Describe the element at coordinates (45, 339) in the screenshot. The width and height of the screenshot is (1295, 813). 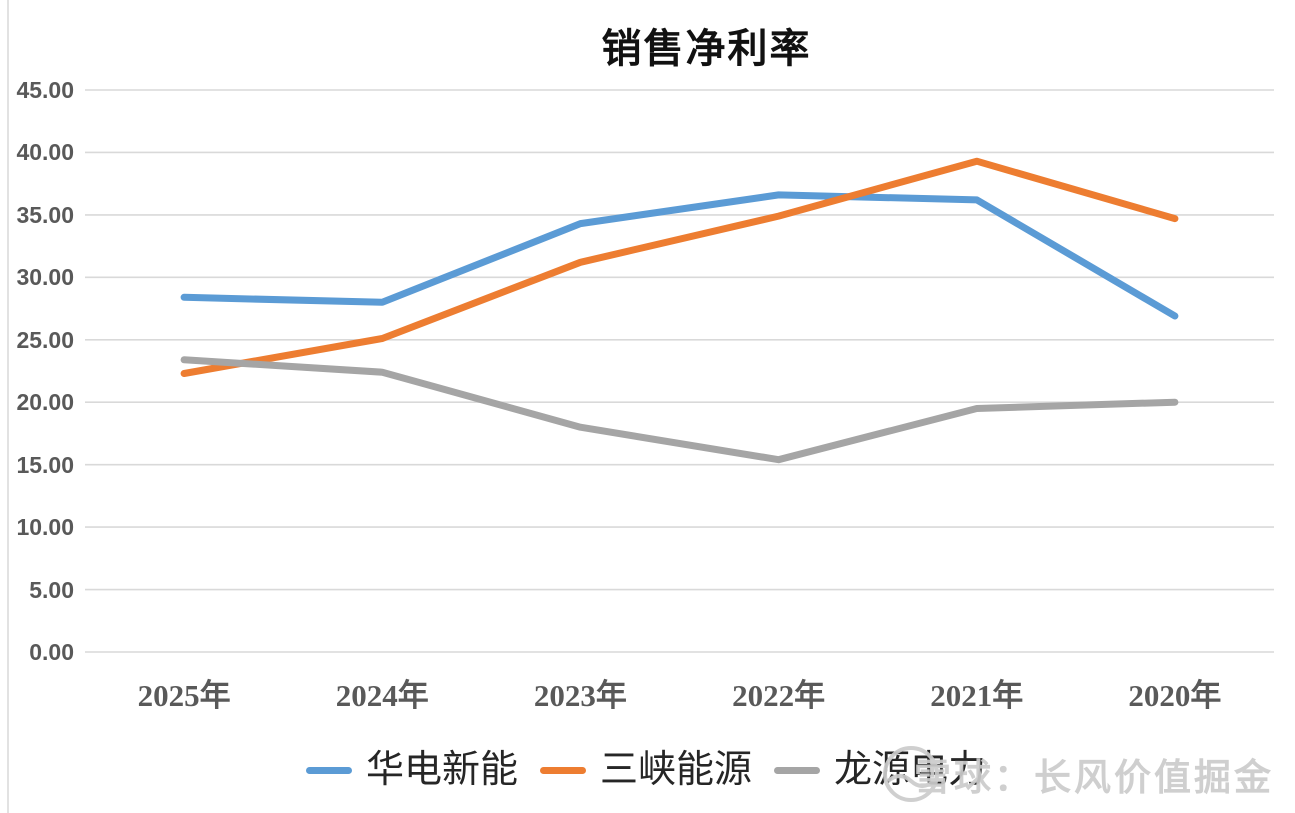
I see `y-tick-label: 25.00` at that location.